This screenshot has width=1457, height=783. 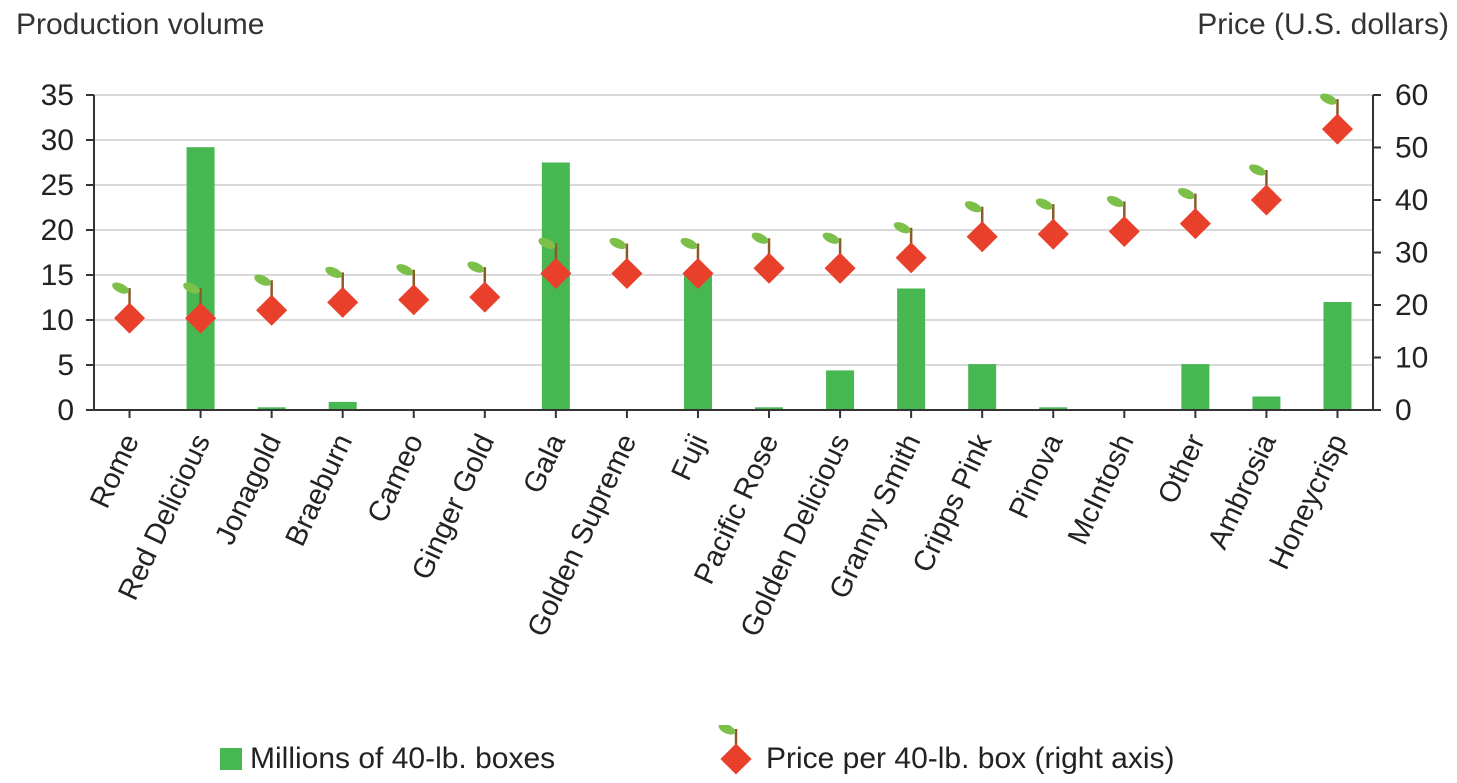 What do you see at coordinates (57, 185) in the screenshot?
I see `left-tick-label: 25` at bounding box center [57, 185].